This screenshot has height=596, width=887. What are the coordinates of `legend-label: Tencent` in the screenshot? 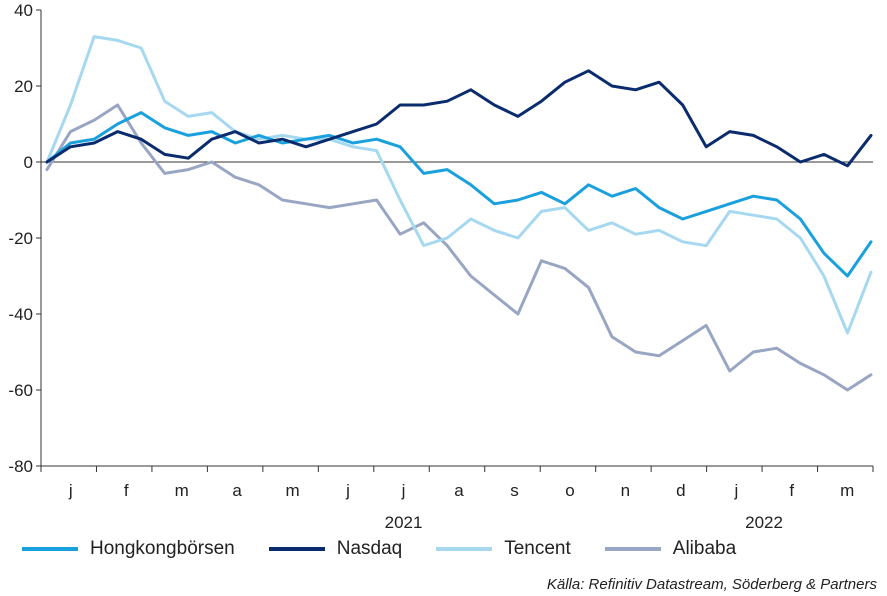 It's located at (537, 548).